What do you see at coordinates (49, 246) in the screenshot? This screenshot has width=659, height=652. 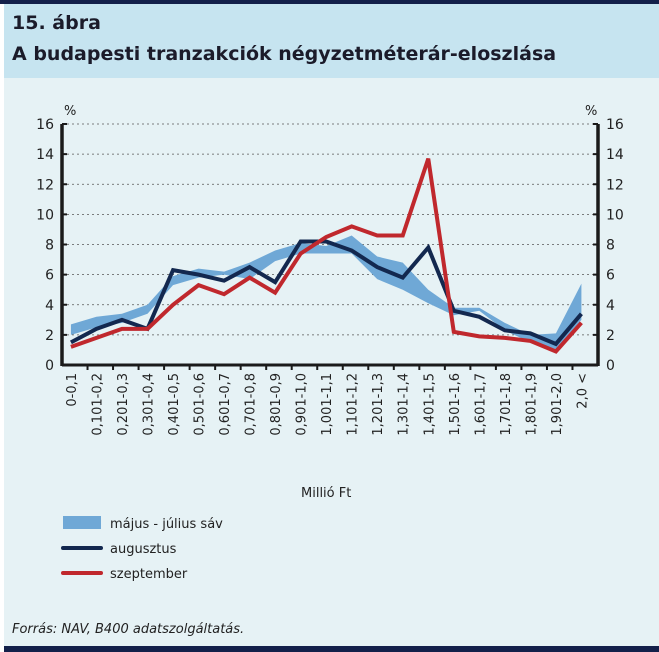 I see `y-tick-label-left: 8` at bounding box center [49, 246].